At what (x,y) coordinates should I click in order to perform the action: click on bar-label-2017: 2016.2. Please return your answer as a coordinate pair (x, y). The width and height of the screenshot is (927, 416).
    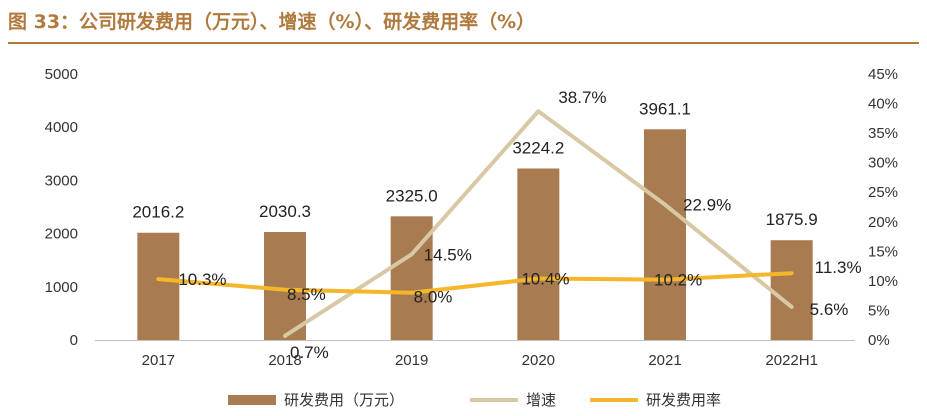
    Looking at the image, I should click on (158, 212).